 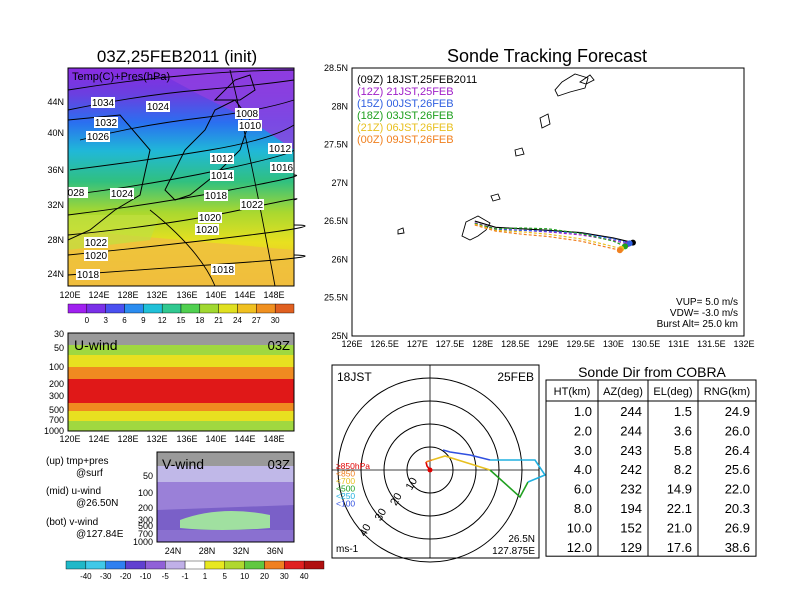 I want to click on cobra-cell: 129, so click(x=631, y=547).